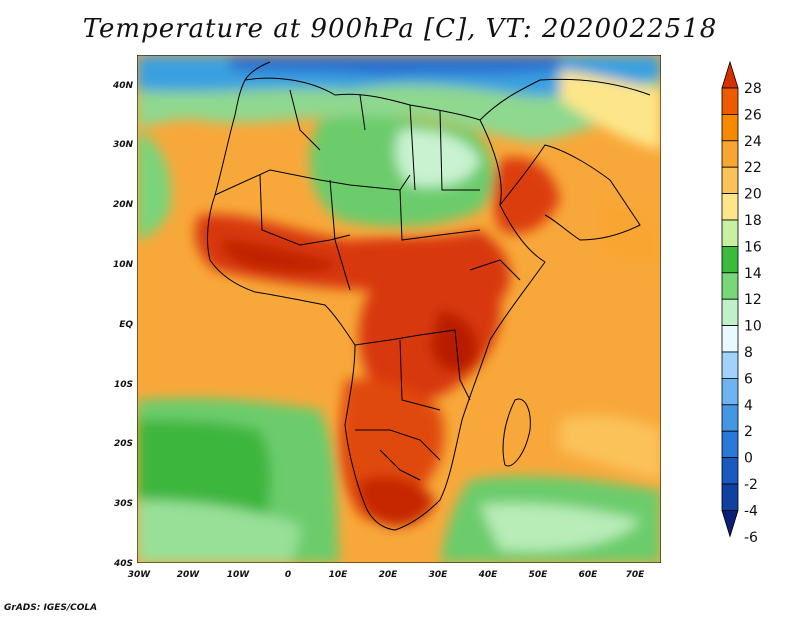 Image resolution: width=800 pixels, height=618 pixels. Describe the element at coordinates (636, 575) in the screenshot. I see `lon-tick-label: 70E` at that location.